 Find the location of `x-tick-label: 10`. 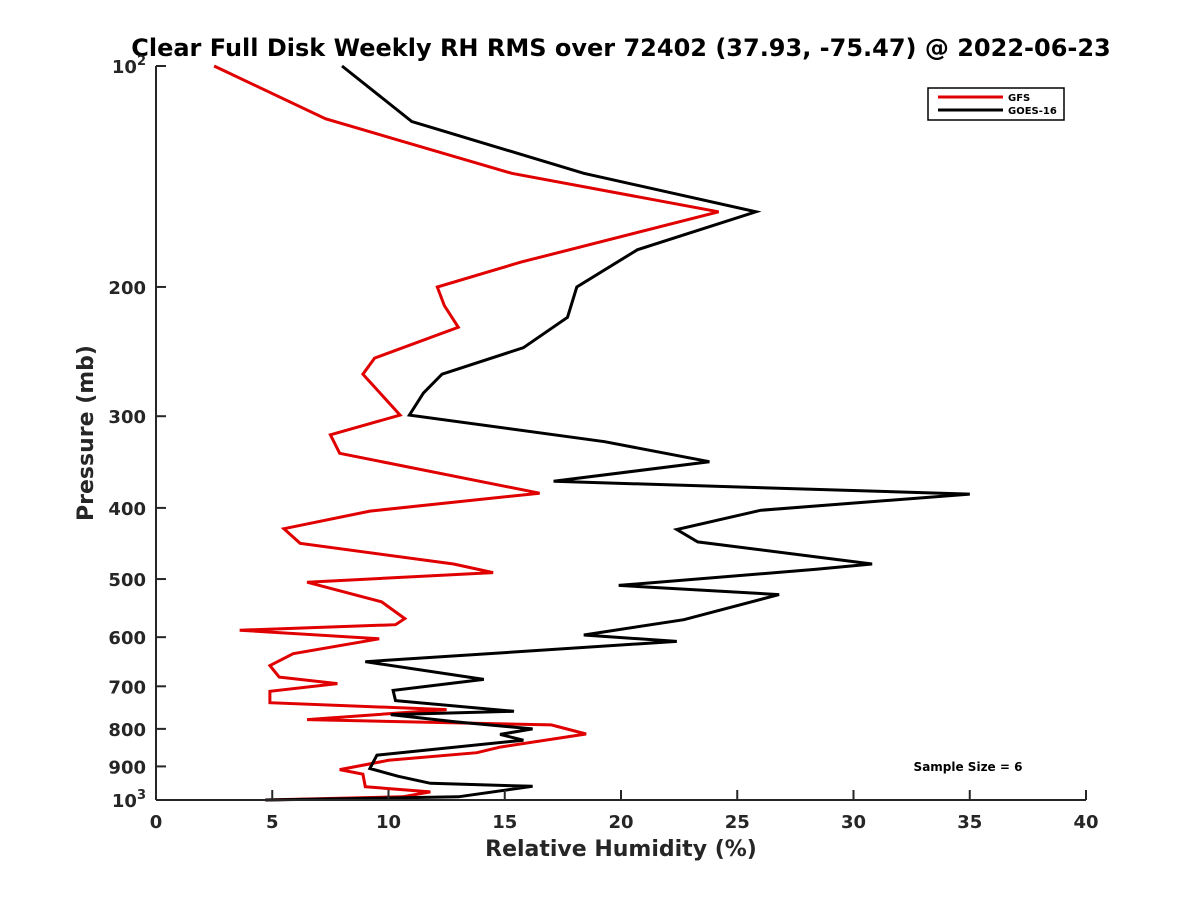

x-tick-label: 10 is located at coordinates (388, 822).